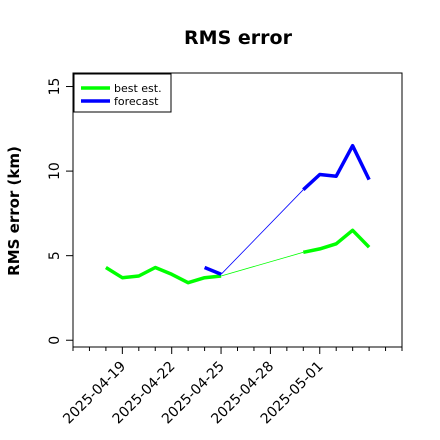  I want to click on y-tick-label: 10, so click(55, 171).